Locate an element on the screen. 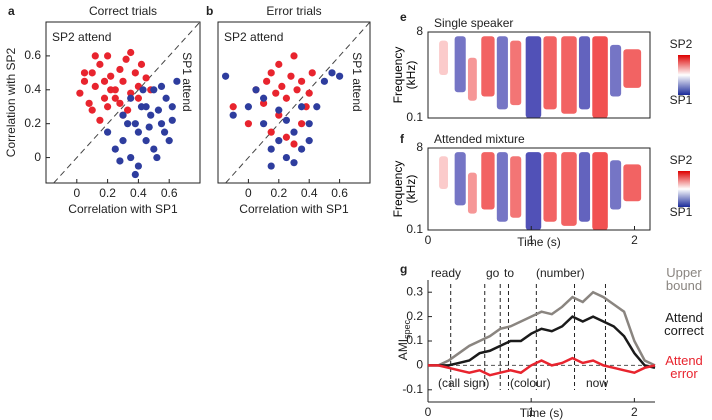 The width and height of the screenshot is (712, 420). y-tick-label: 0.1 is located at coordinates (414, 229).